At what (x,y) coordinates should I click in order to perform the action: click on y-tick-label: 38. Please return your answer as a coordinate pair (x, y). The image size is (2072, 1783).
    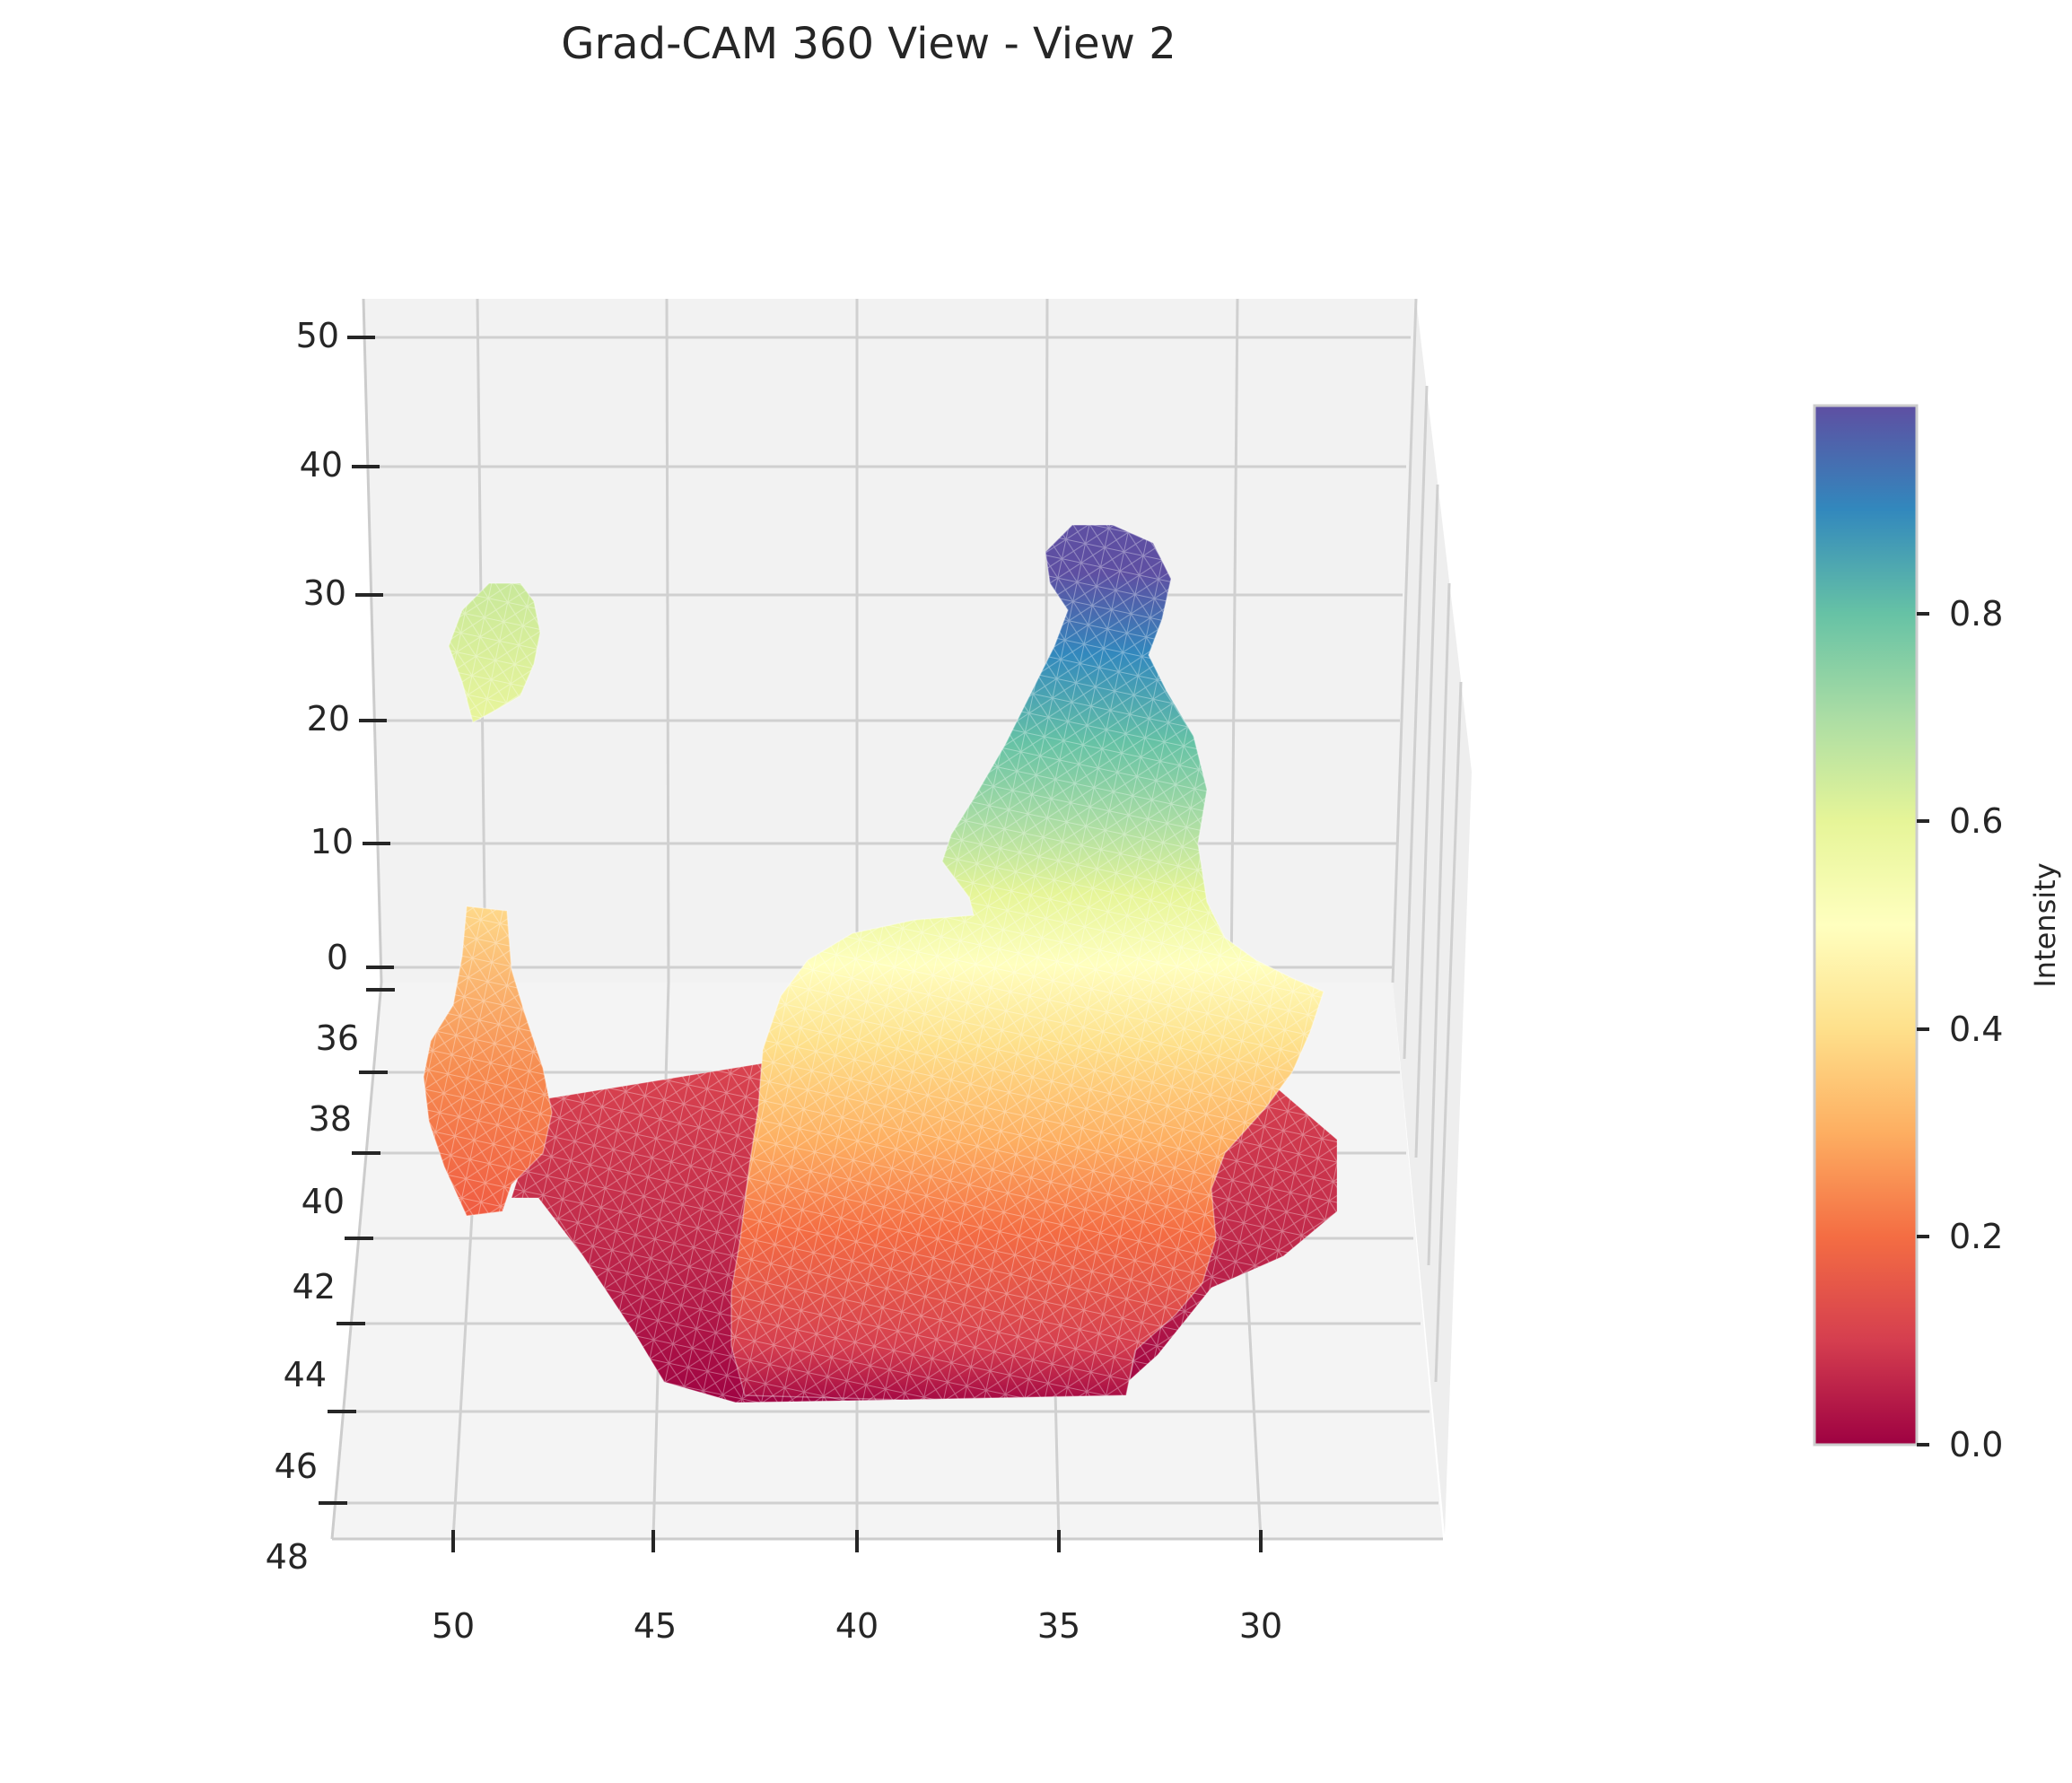
    Looking at the image, I should click on (330, 1119).